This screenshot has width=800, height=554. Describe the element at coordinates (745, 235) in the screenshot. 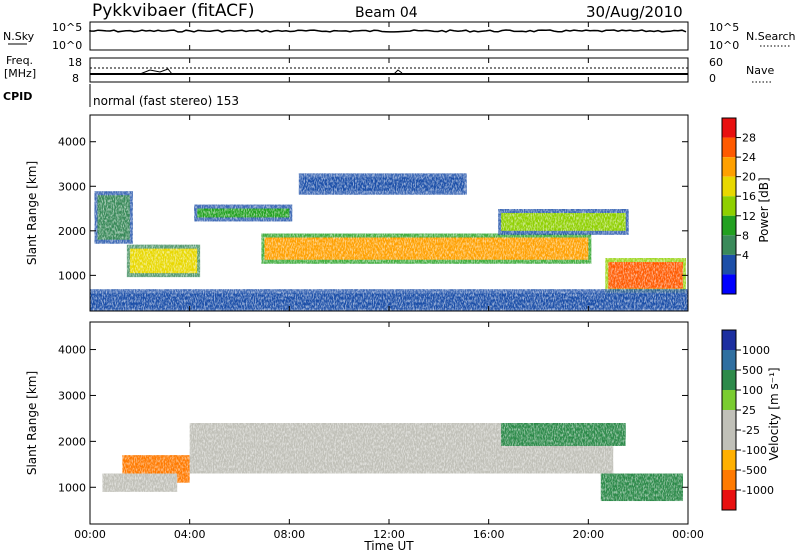

I see `colorbar-tick-label: 8` at that location.